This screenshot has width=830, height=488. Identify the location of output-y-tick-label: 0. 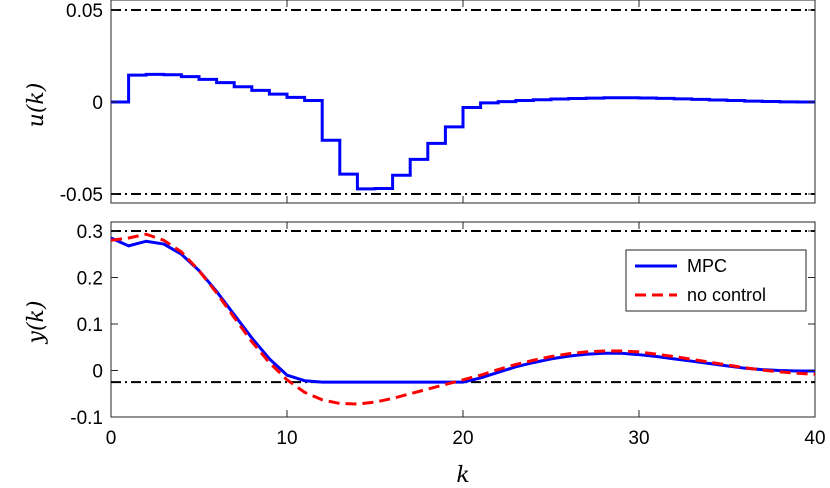
(97, 372).